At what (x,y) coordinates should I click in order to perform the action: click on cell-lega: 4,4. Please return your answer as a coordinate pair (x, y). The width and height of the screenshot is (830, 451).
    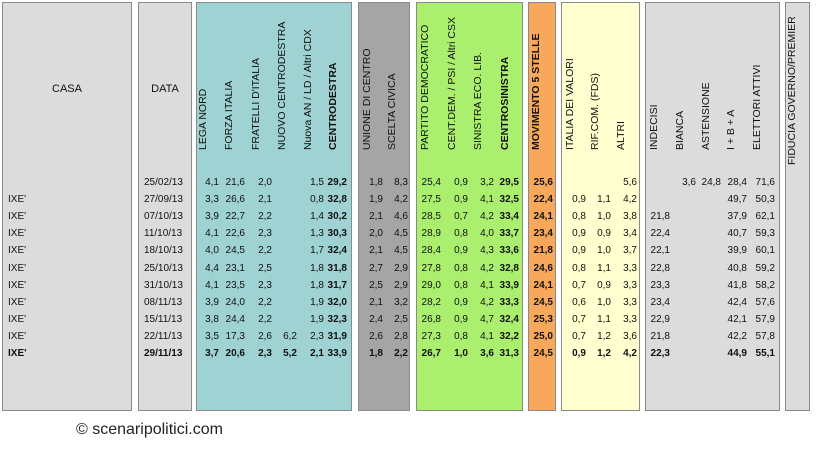
    Looking at the image, I should click on (212, 268).